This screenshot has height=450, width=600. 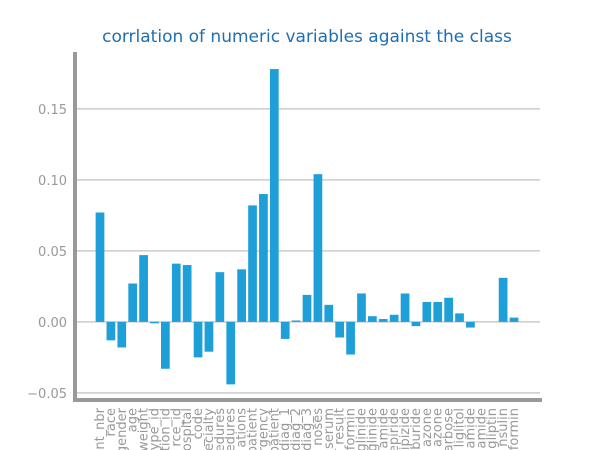 What do you see at coordinates (52, 323) in the screenshot?
I see `y-tick-label: 0.00` at bounding box center [52, 323].